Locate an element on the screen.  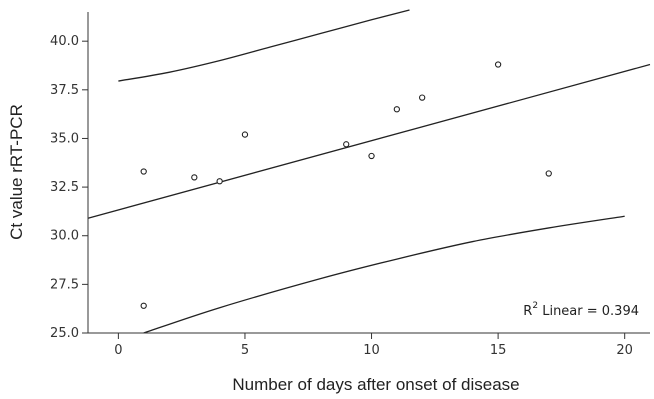
y-ticks: 25.0 27.5 30.0 32.5 35.0 37.5 40.0 is located at coordinates (69, 187).